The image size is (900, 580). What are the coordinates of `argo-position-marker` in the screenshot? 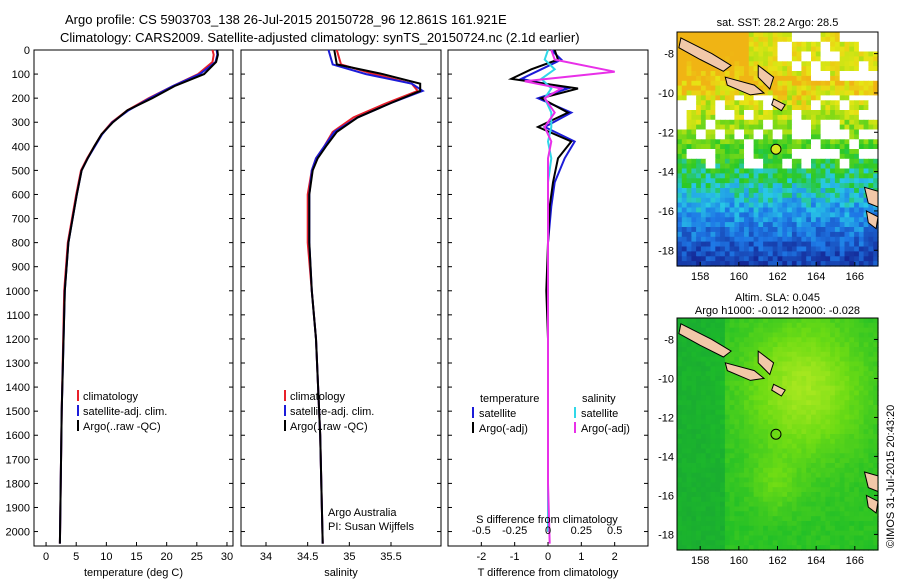 It's located at (776, 149).